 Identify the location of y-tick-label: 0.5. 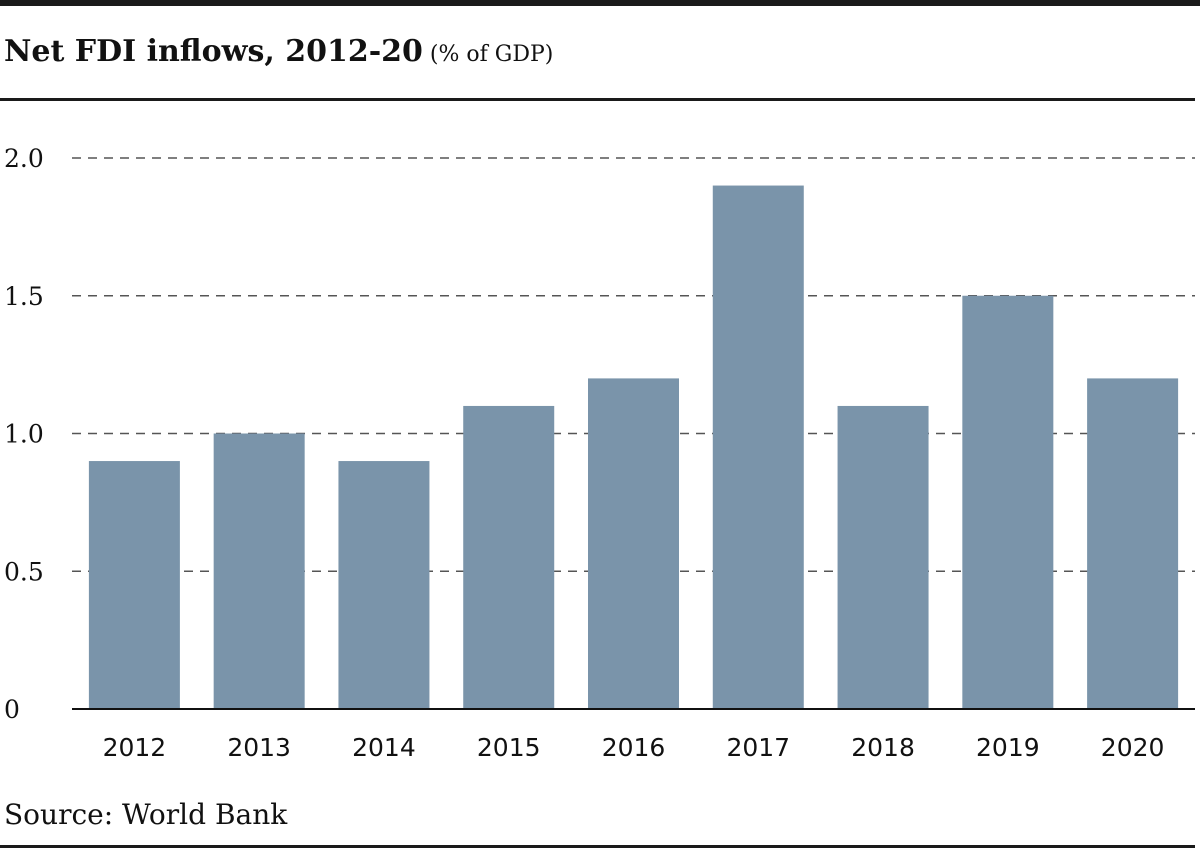
(24, 571).